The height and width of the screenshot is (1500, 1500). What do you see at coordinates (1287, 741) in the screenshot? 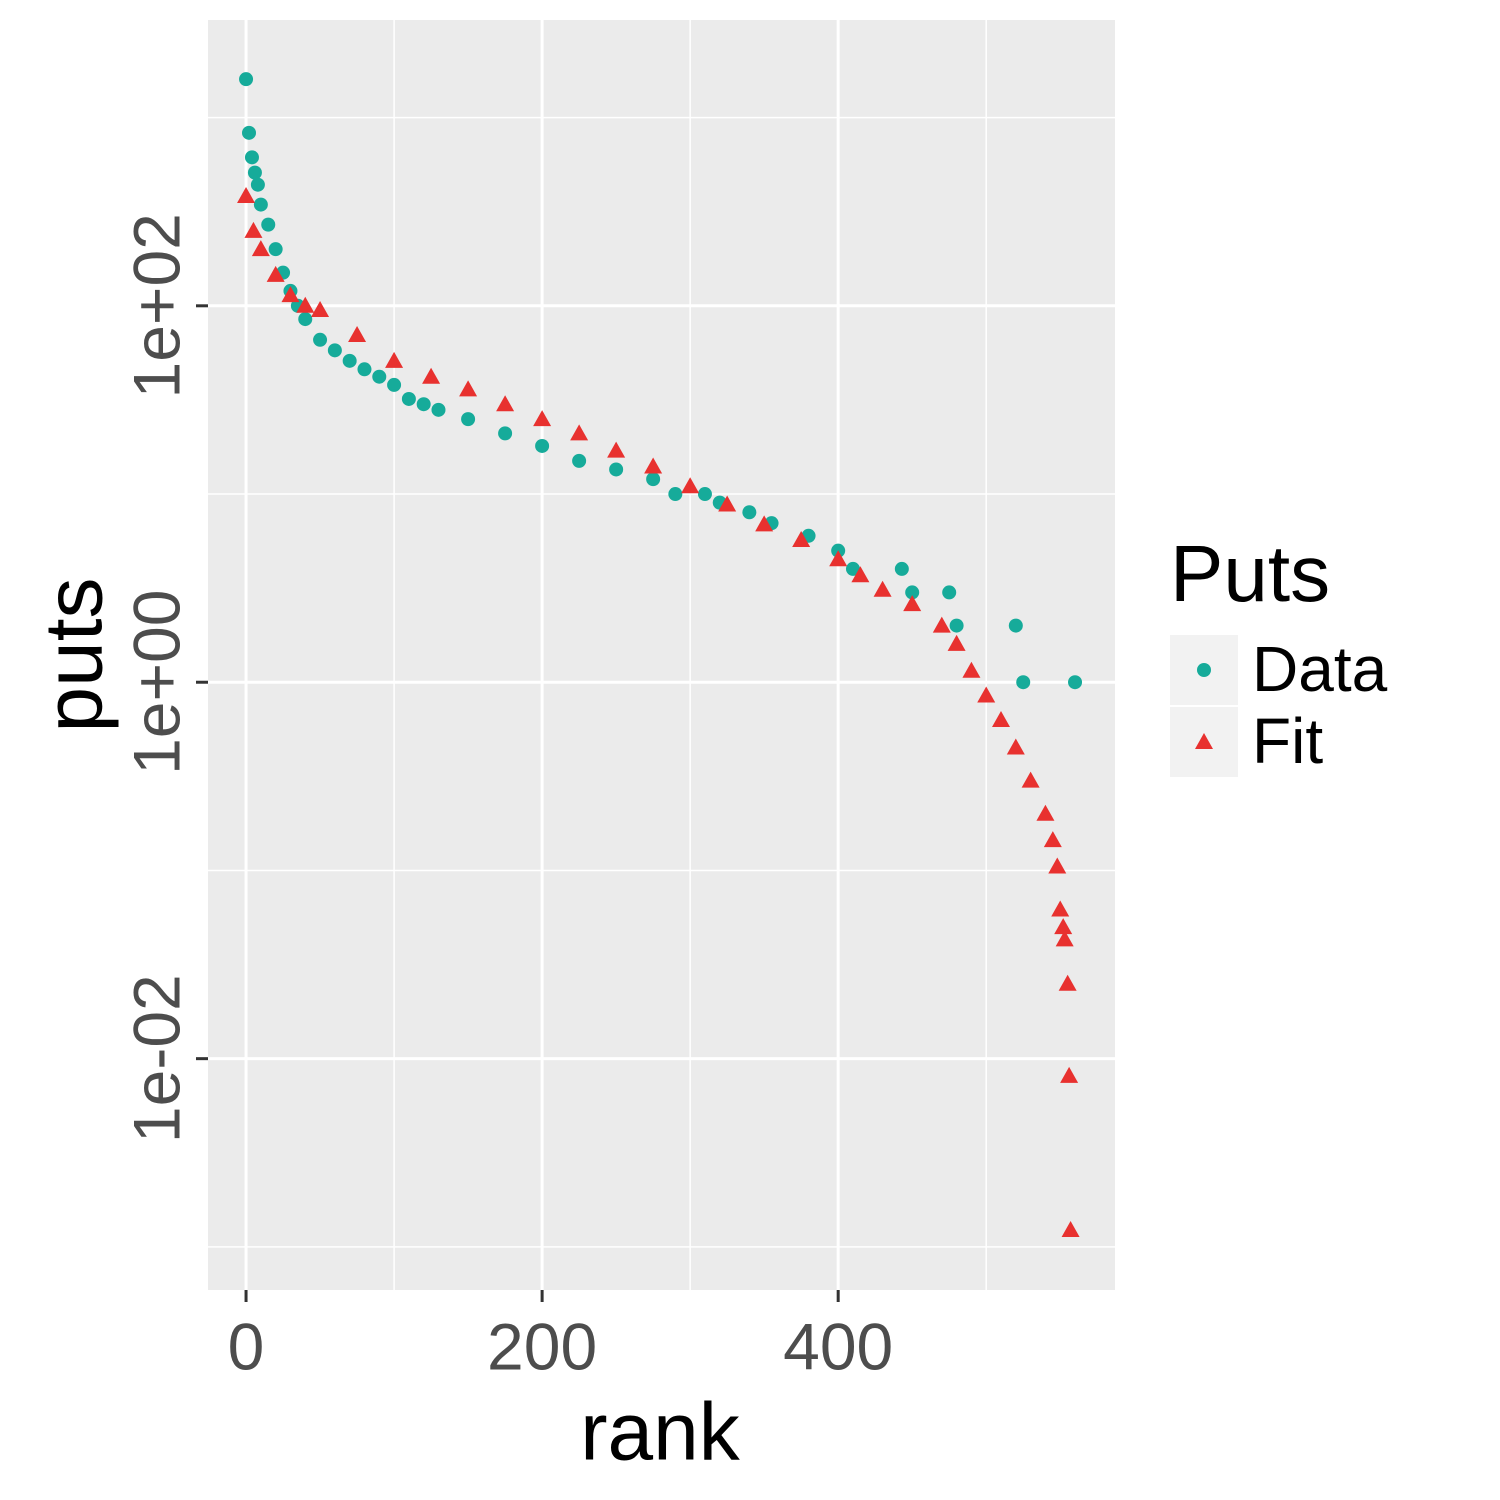
I see `legend-label: Fit` at bounding box center [1287, 741].